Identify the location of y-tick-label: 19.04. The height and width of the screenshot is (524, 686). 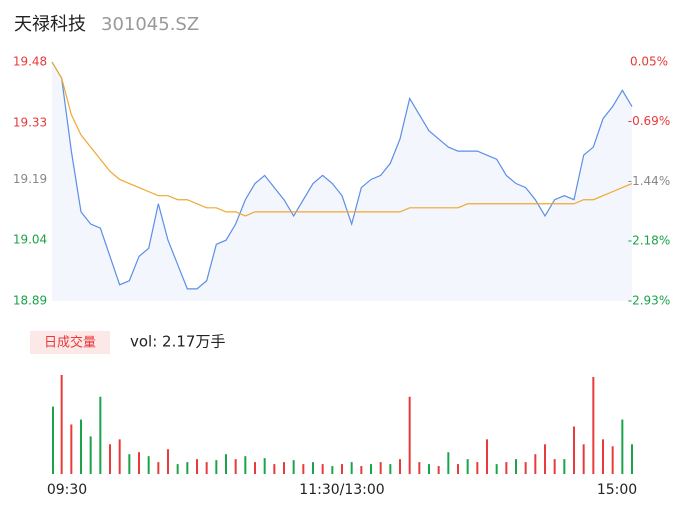
(30, 240).